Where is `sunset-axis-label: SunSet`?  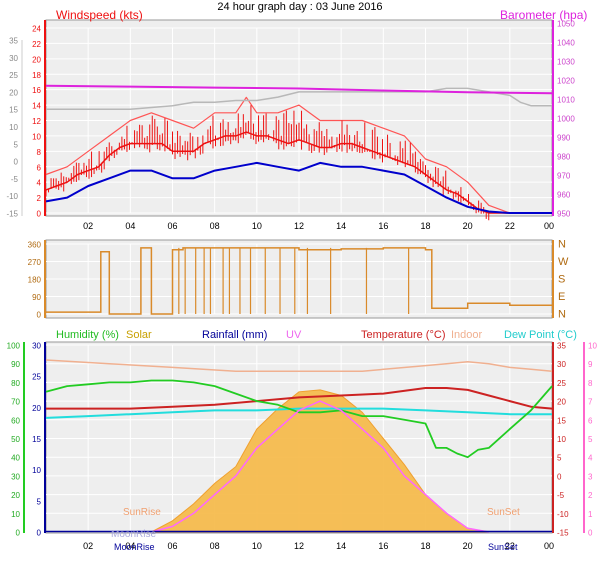 sunset-axis-label: SunSet is located at coordinates (503, 547).